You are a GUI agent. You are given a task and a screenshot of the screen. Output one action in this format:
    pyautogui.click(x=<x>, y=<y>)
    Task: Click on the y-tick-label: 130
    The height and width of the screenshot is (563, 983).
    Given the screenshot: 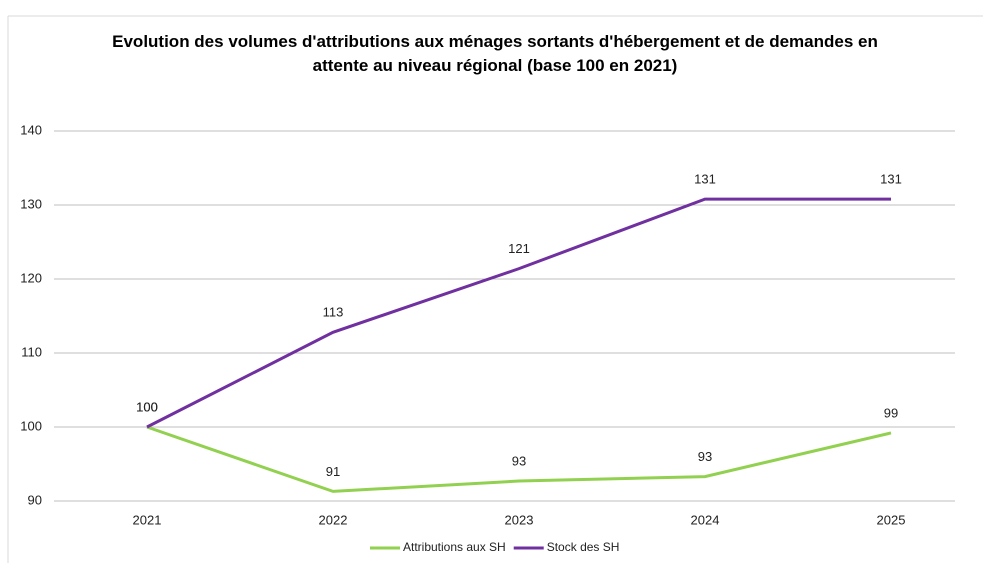 What is the action you would take?
    pyautogui.click(x=31, y=203)
    